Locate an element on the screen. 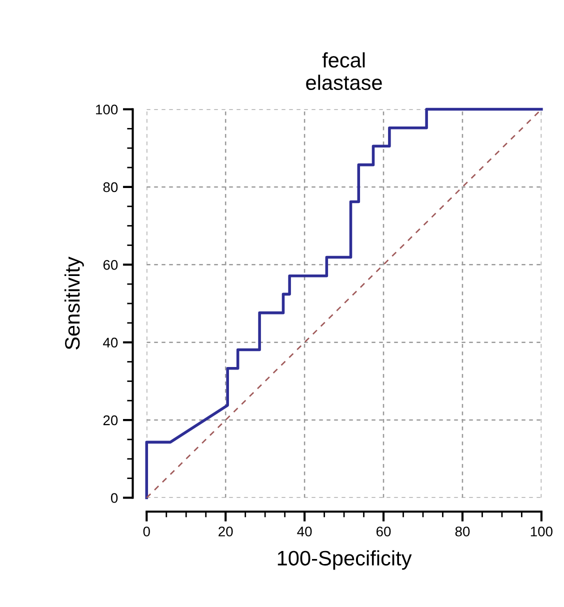 This screenshot has width=564, height=607. y-axis-title: Sensitivity is located at coordinates (74, 303).